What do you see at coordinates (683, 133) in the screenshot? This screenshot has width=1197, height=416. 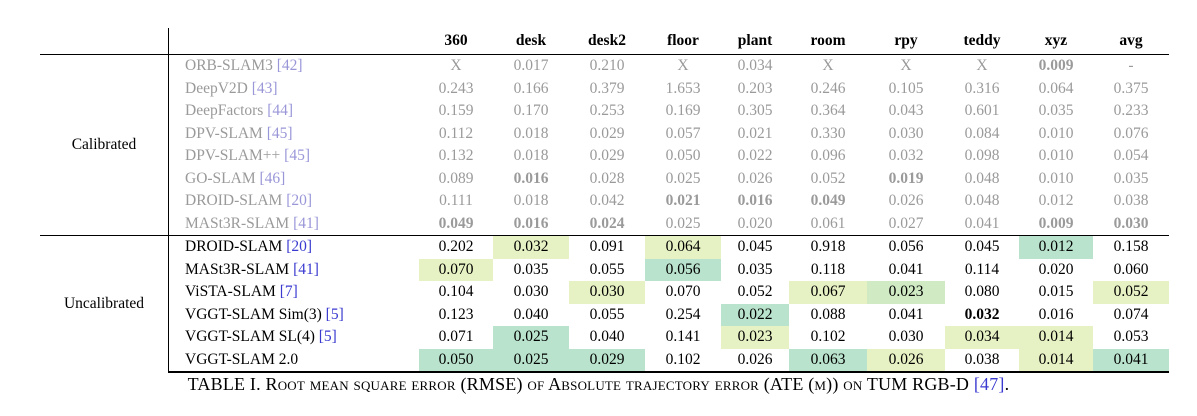 I see `value-cell: 0.057` at bounding box center [683, 133].